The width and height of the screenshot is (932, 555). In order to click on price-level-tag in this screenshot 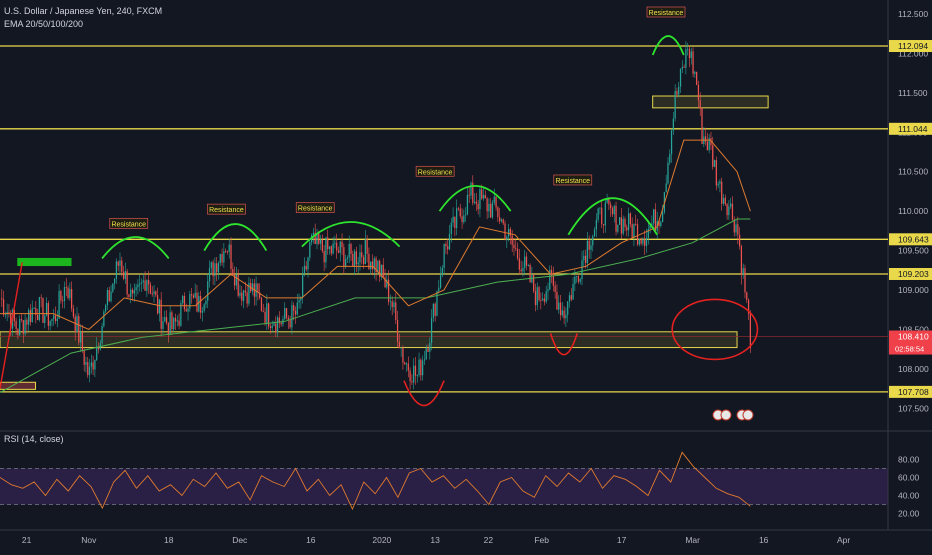, I will do `click(910, 391)`.